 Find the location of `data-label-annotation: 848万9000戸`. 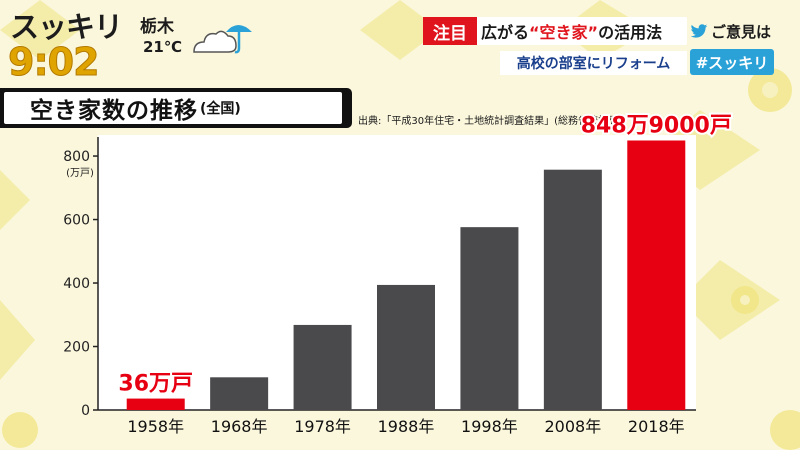

data-label-annotation: 848万9000戸 is located at coordinates (656, 125).